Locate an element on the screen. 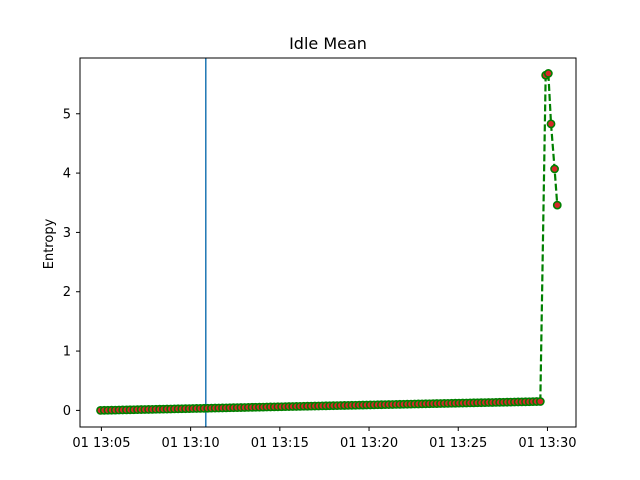 This screenshot has height=480, width=640. y-tick-label: 4 is located at coordinates (67, 174).